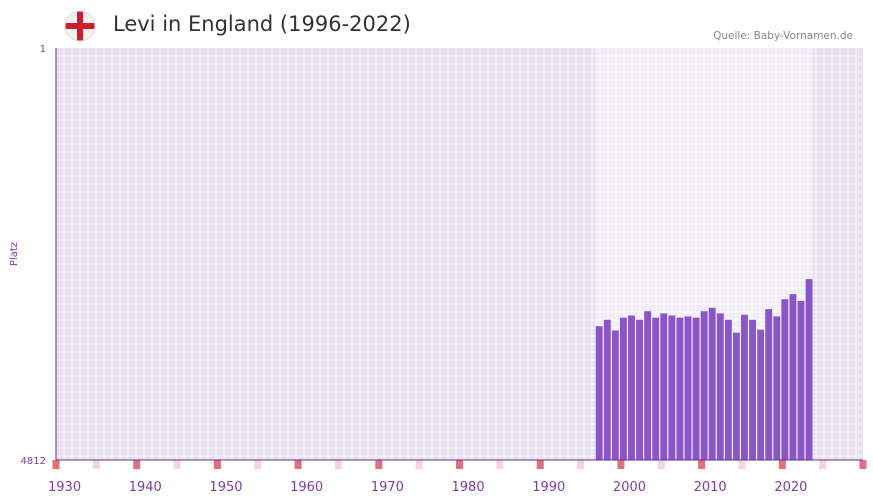 This screenshot has width=873, height=502. What do you see at coordinates (43, 49) in the screenshot?
I see `y-tick-label: 1` at bounding box center [43, 49].